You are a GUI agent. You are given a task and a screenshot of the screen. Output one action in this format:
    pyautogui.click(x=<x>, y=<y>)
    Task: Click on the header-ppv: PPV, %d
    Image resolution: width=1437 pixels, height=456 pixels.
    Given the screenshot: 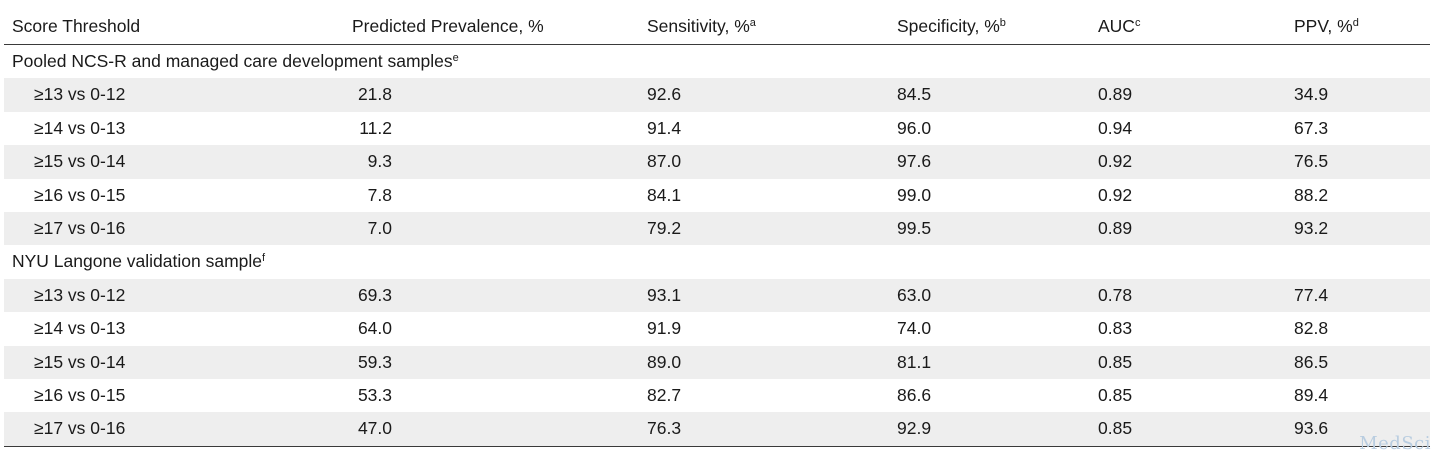 What is the action you would take?
    pyautogui.click(x=1326, y=26)
    